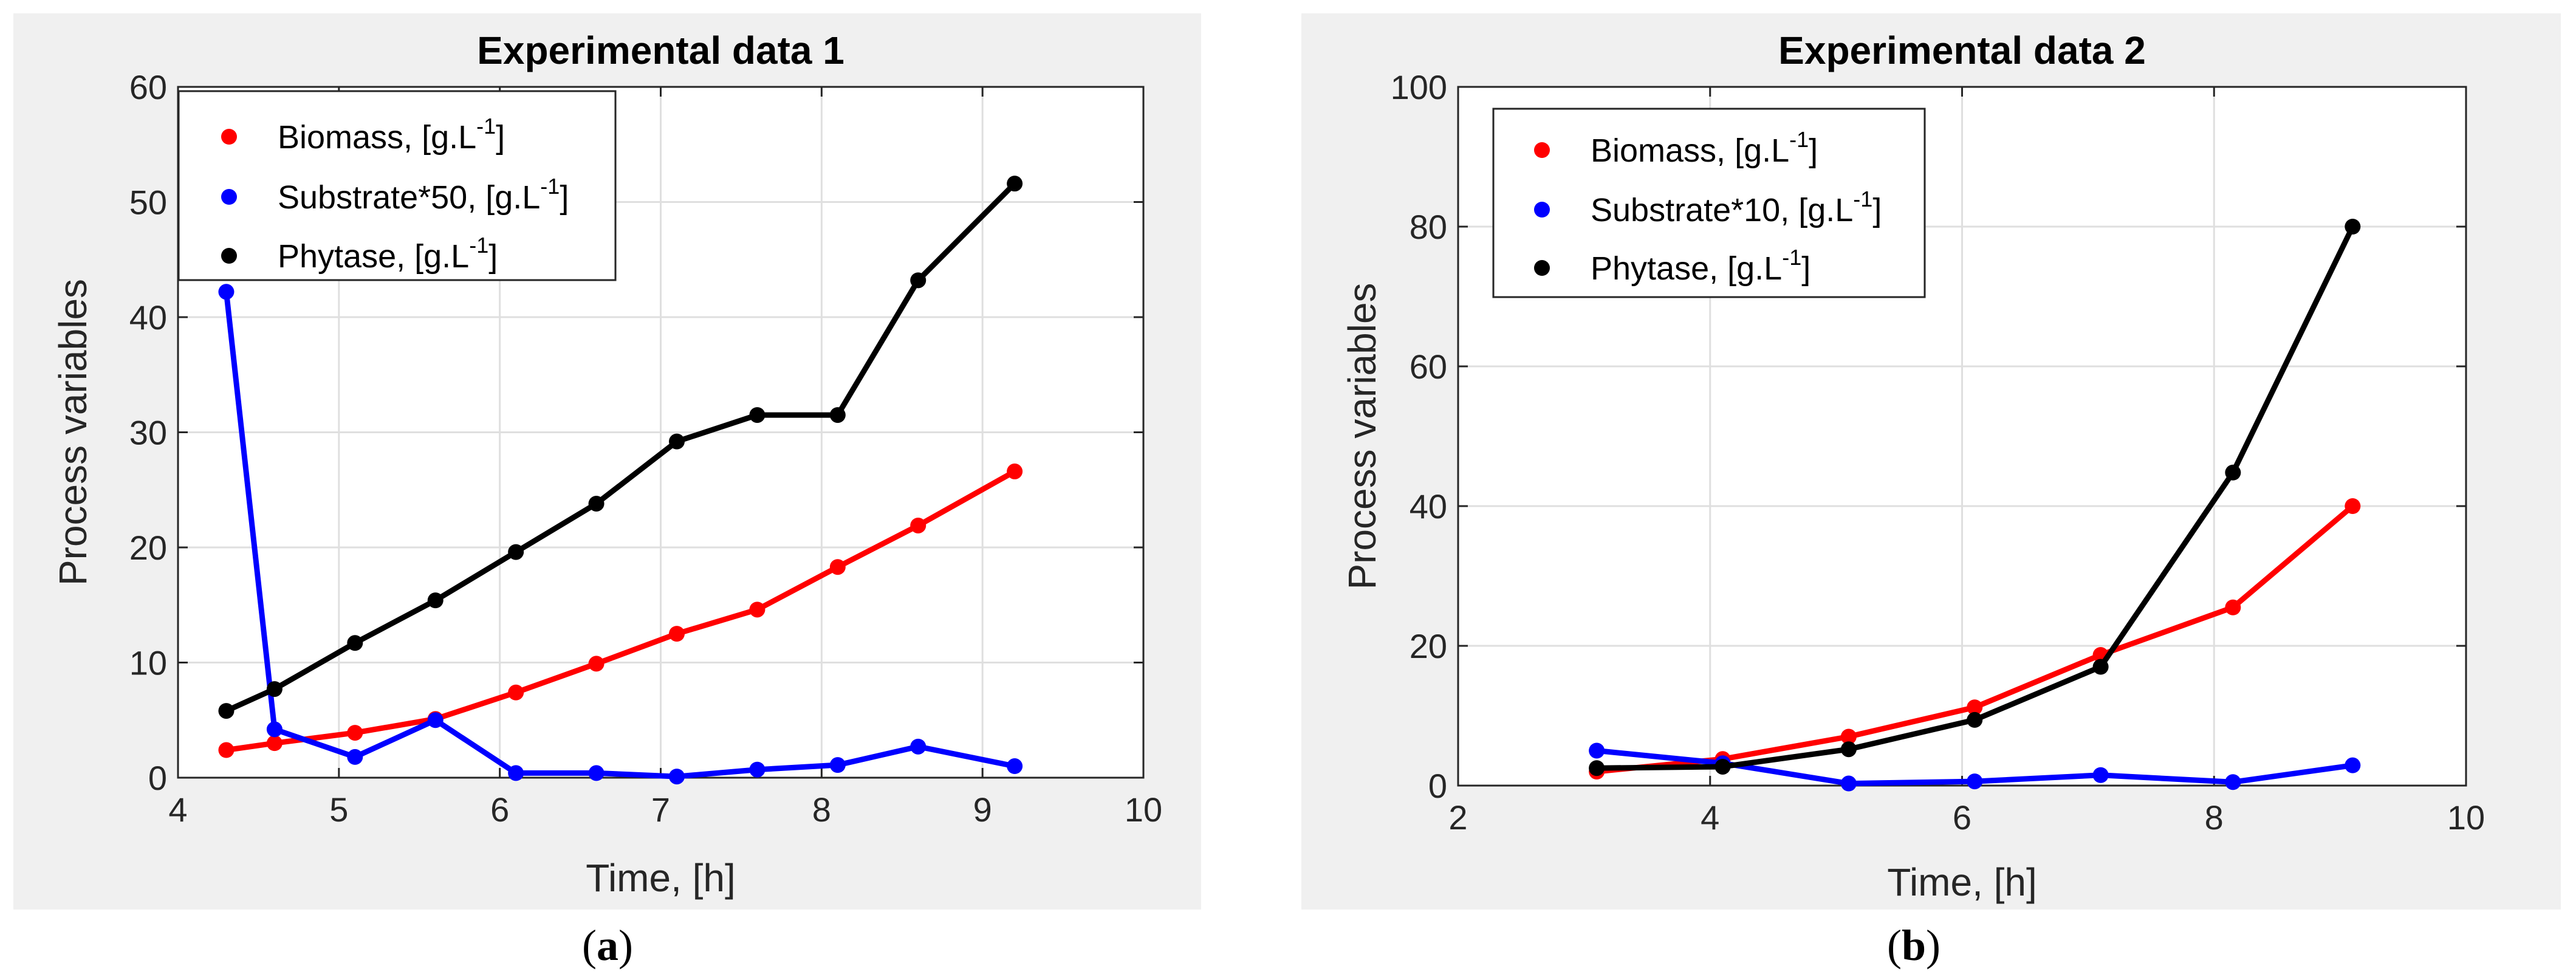 This screenshot has width=2576, height=980. What do you see at coordinates (983, 809) in the screenshot?
I see `x-tick-label: 9` at bounding box center [983, 809].